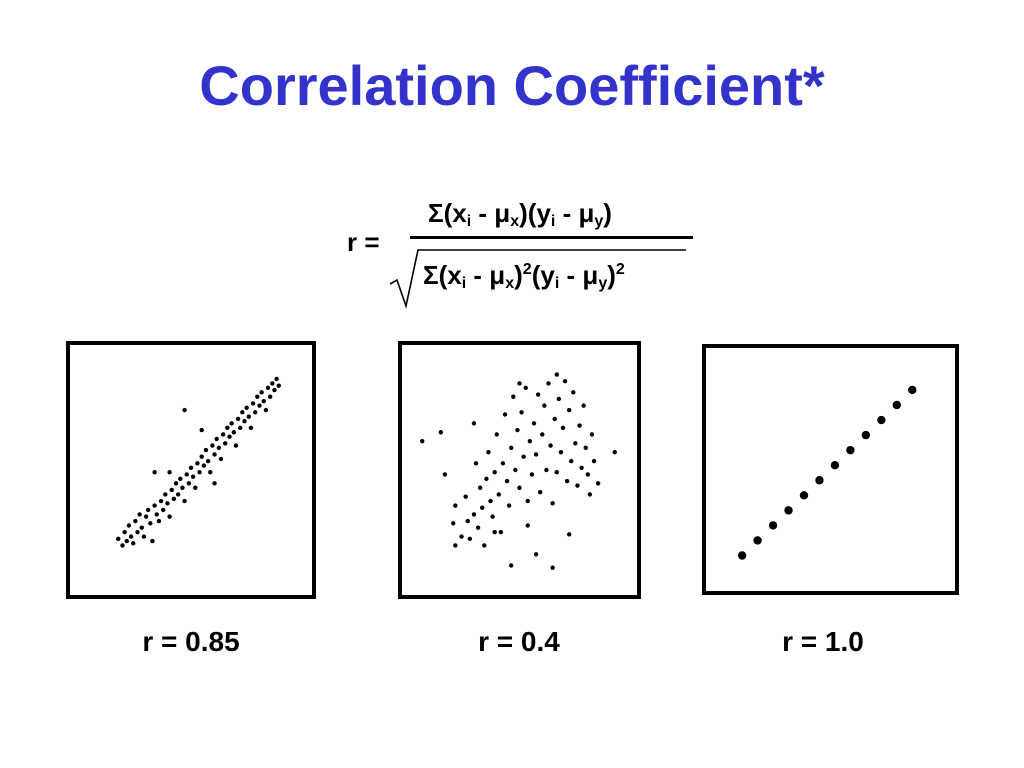 This screenshot has height=768, width=1024. I want to click on numerator-text: )(y, so click(535, 213).